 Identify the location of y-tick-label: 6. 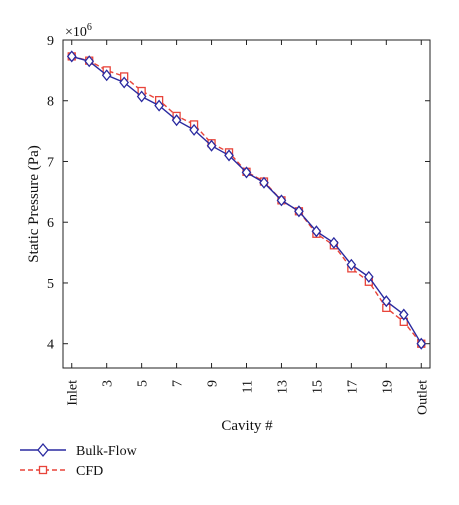
(50, 223).